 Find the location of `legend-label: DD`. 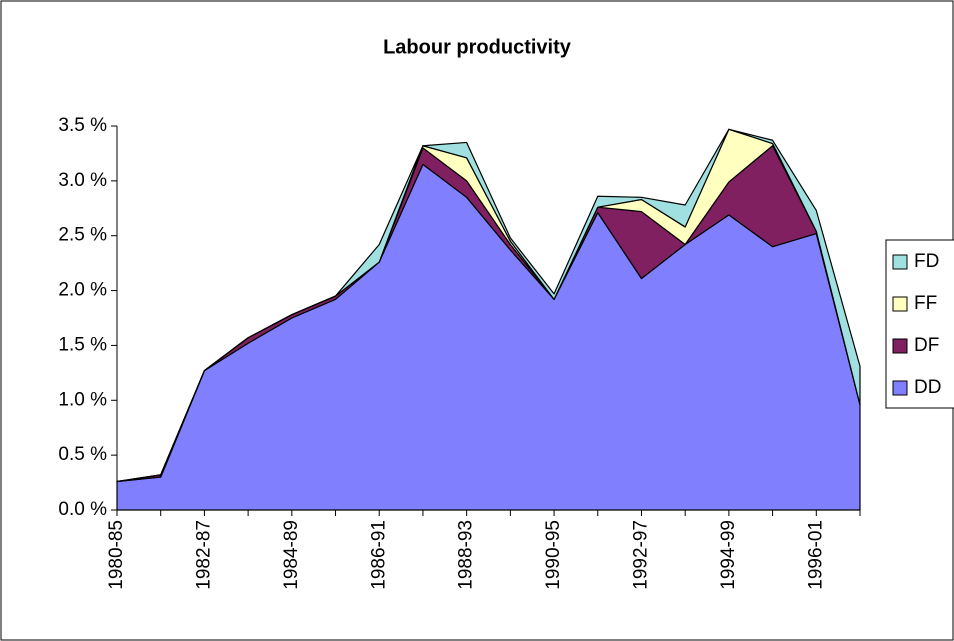

legend-label: DD is located at coordinates (927, 387).